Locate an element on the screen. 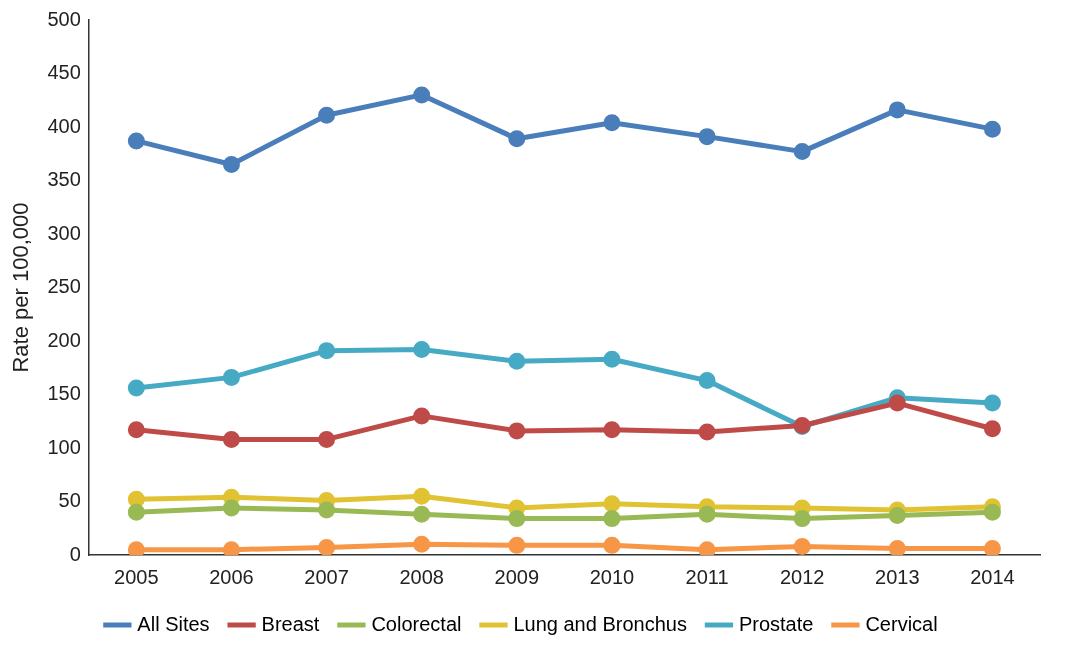 This screenshot has height=650, width=1070. legend-label: Cervical is located at coordinates (901, 623).